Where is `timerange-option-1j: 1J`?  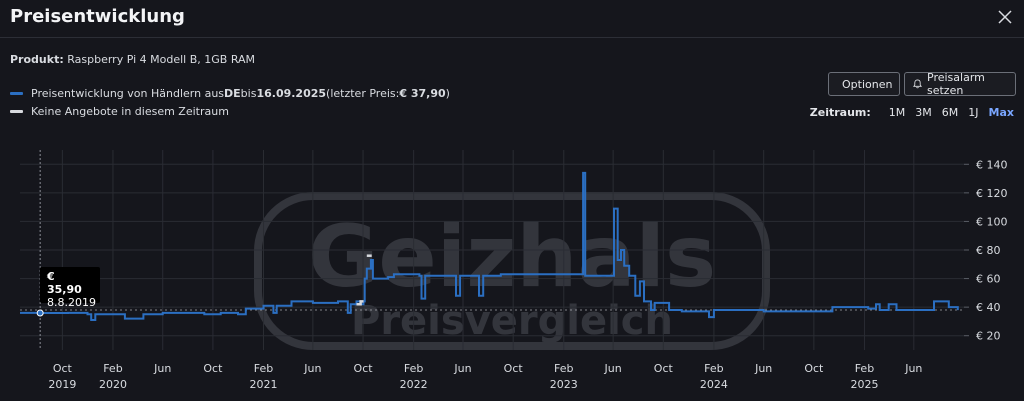
timerange-option-1j: 1J is located at coordinates (973, 112).